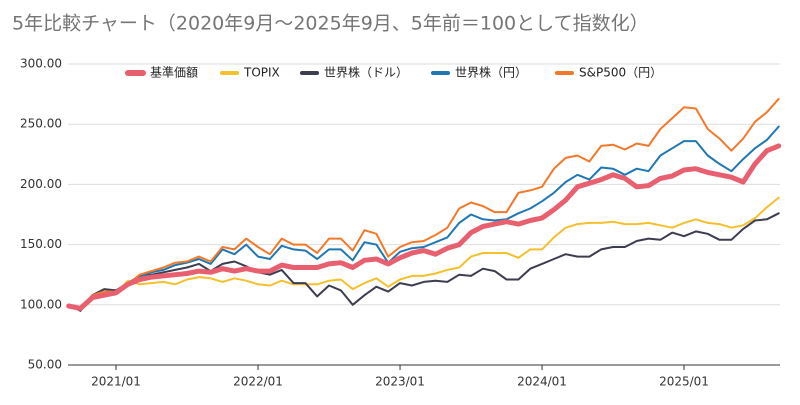  Describe the element at coordinates (366, 72) in the screenshot. I see `legend-label: 世界株（ドル）` at that location.